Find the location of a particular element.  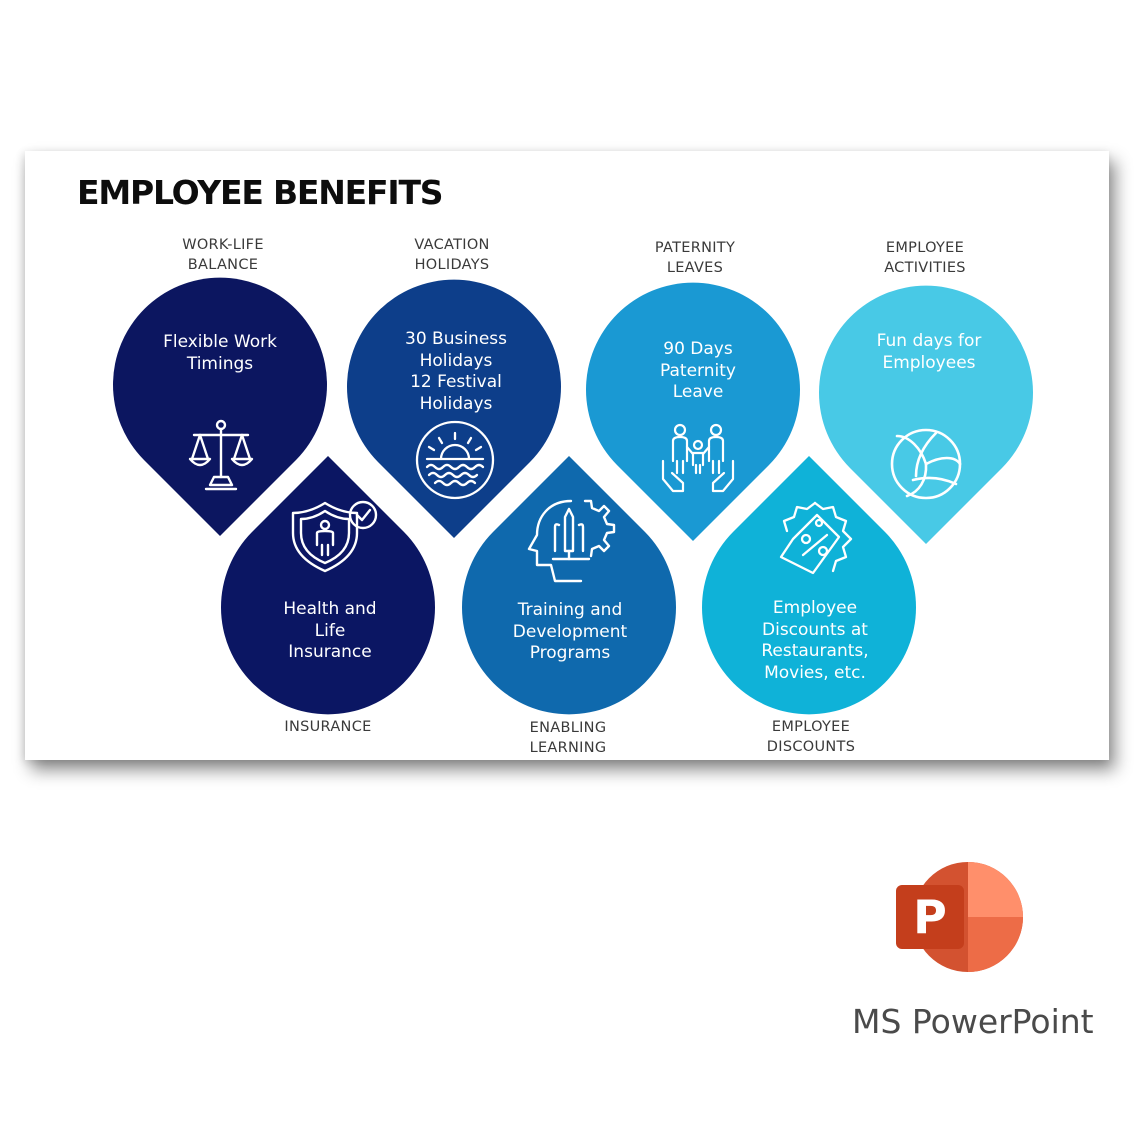

sunset-waves-icon is located at coordinates (455, 460).